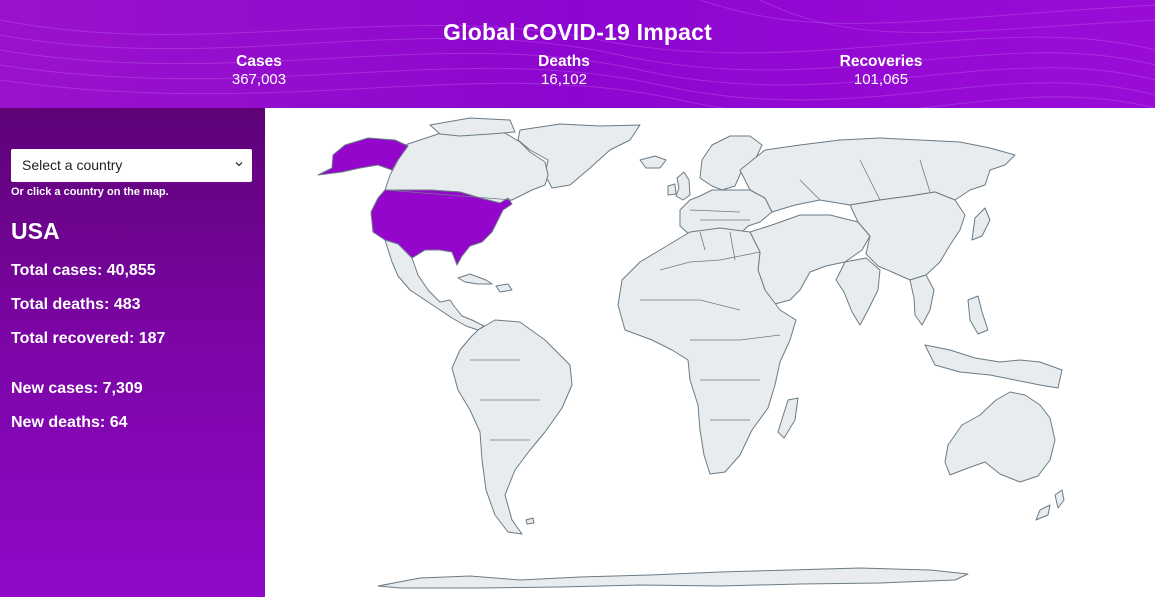 The width and height of the screenshot is (1155, 602). I want to click on map-country-philippines, so click(978, 315).